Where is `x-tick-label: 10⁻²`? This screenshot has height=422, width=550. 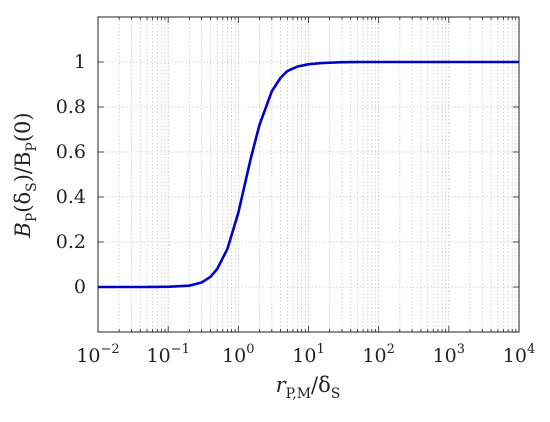
x-tick-label: 10⁻² is located at coordinates (97, 354).